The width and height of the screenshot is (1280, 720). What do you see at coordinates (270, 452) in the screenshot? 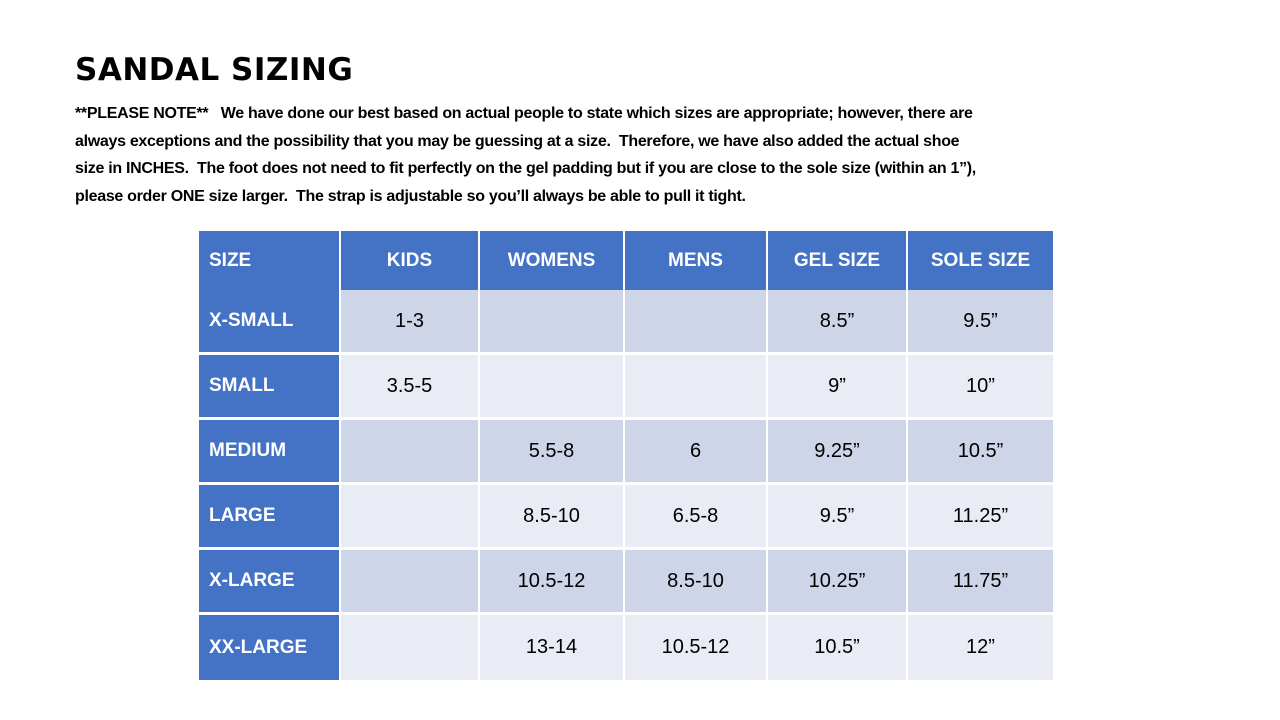
I see `row-label-medium: MEDIUM` at bounding box center [270, 452].